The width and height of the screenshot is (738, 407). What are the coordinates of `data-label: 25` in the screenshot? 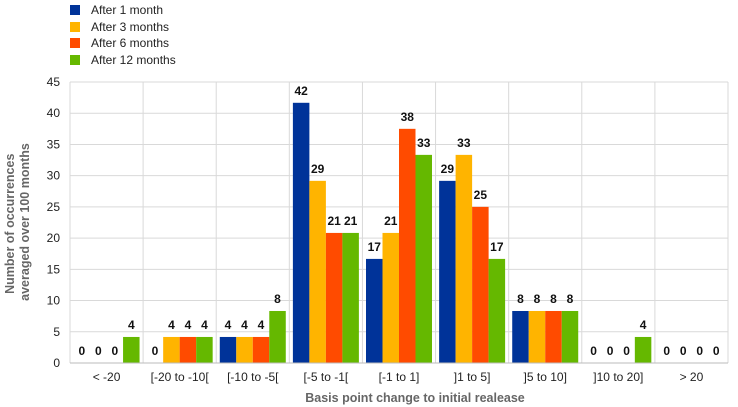 It's located at (481, 195).